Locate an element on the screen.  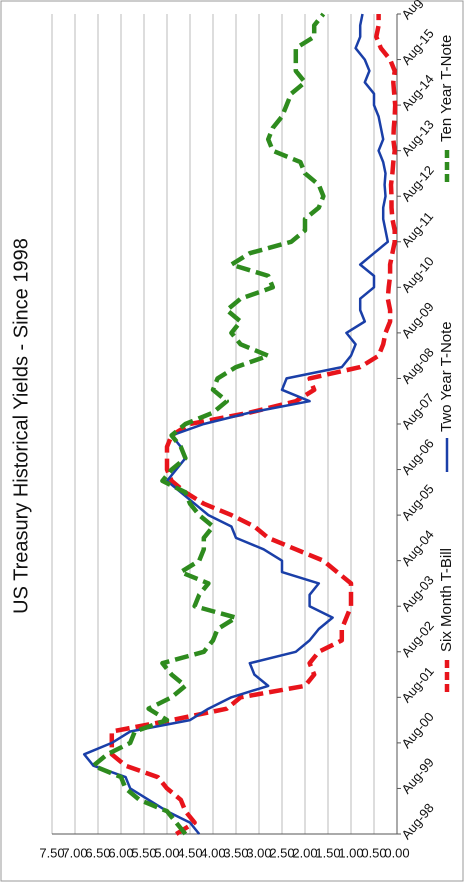
x-tick-label: Aug-13 is located at coordinates (417, 138).